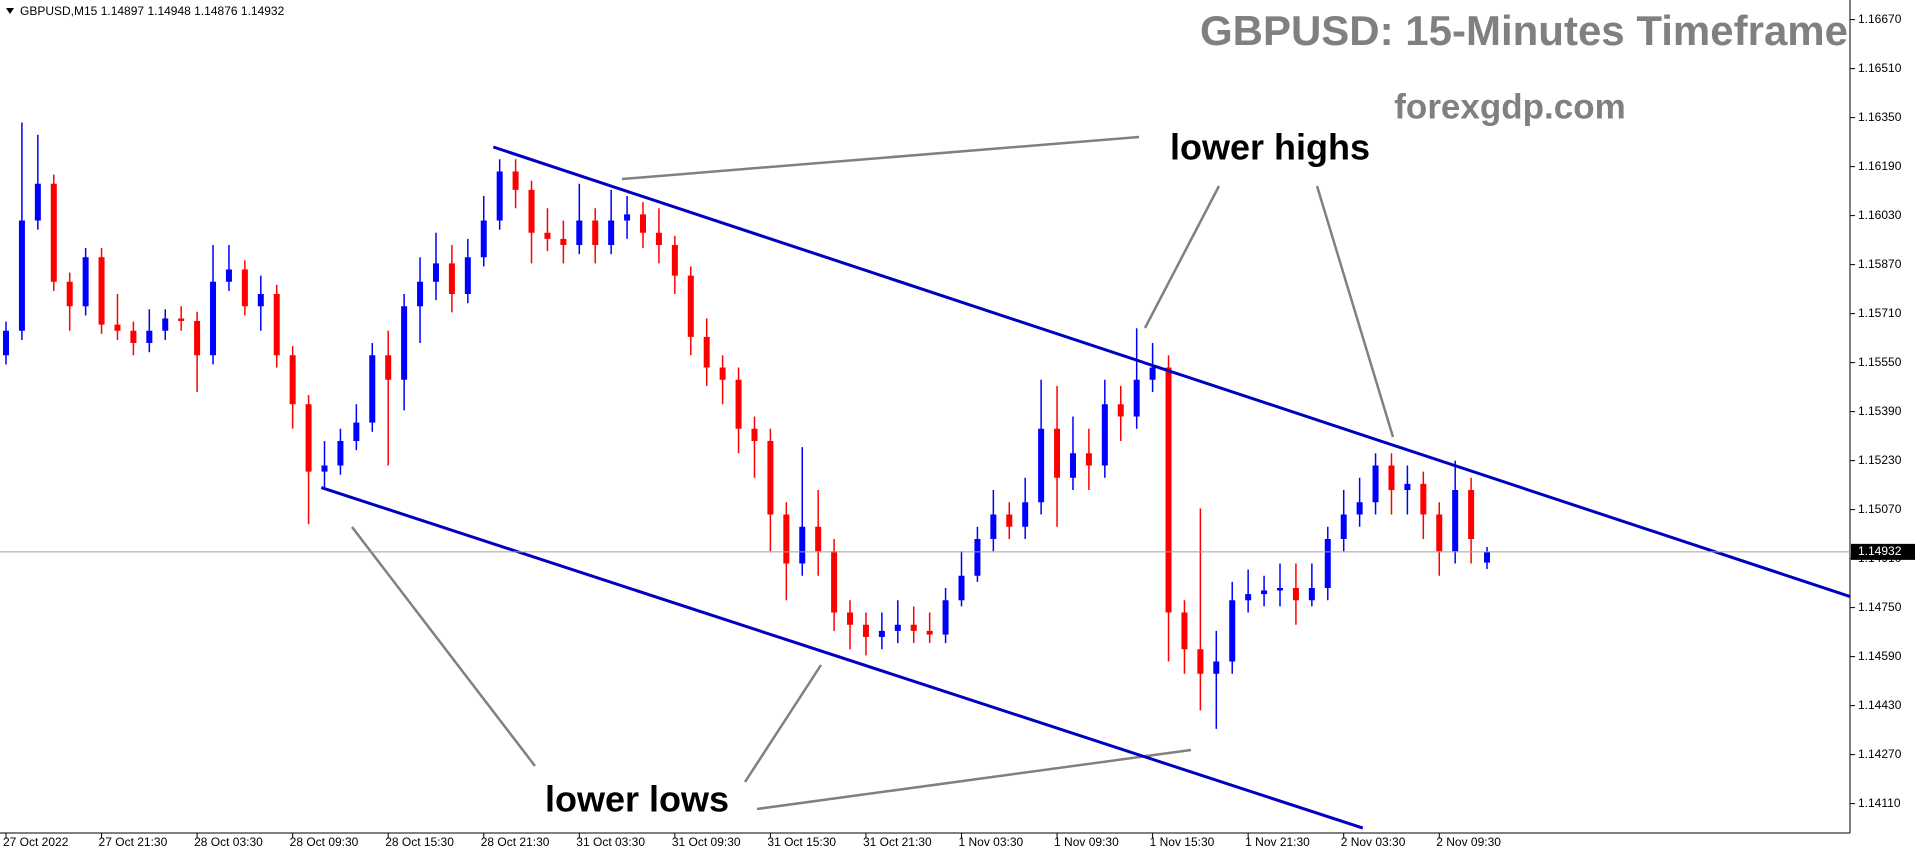 The width and height of the screenshot is (1916, 850). I want to click on y-tick-label: 1.14750, so click(1880, 607).